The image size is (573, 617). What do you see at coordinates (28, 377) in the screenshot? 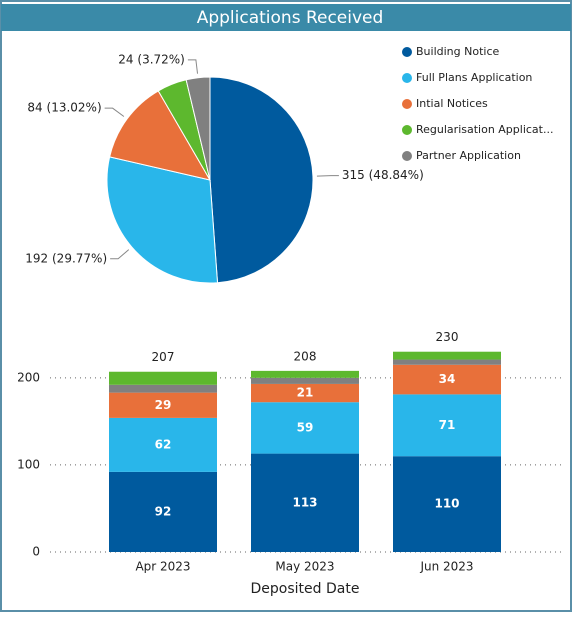
I see `y-tick-label: 200` at bounding box center [28, 377].